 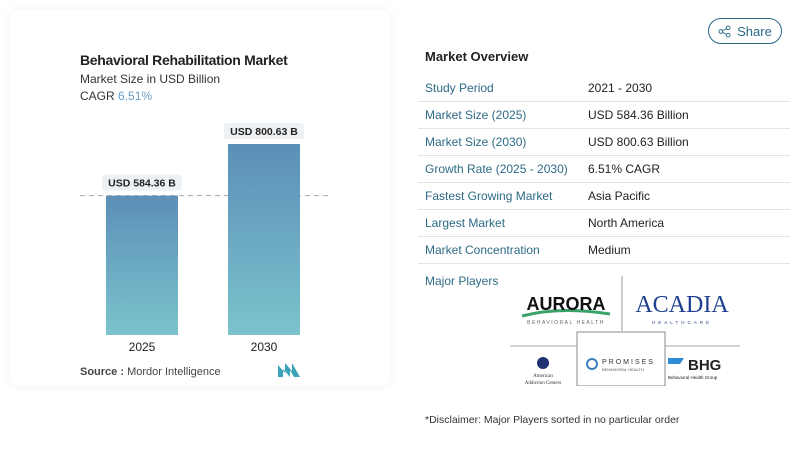 What do you see at coordinates (566, 304) in the screenshot?
I see `svg-text: AURORA` at bounding box center [566, 304].